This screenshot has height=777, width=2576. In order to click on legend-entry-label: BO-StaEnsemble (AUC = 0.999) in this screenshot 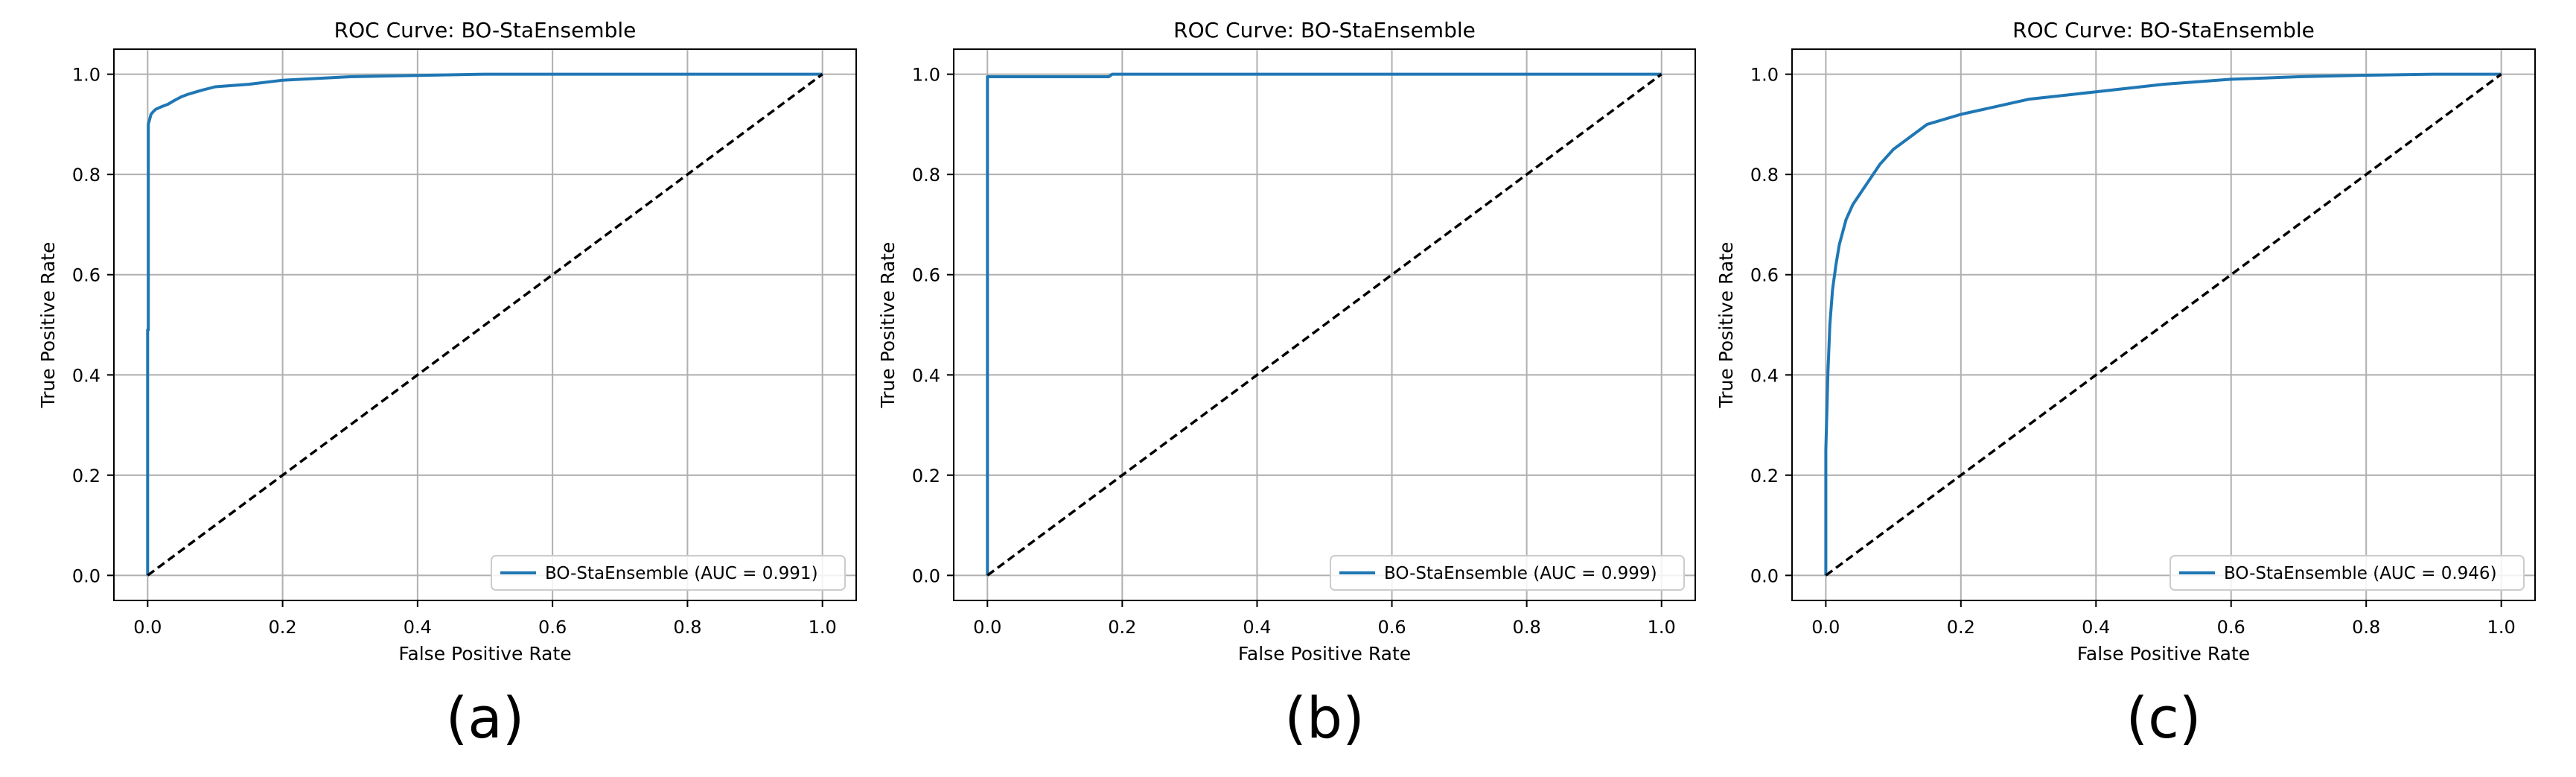, I will do `click(1520, 573)`.